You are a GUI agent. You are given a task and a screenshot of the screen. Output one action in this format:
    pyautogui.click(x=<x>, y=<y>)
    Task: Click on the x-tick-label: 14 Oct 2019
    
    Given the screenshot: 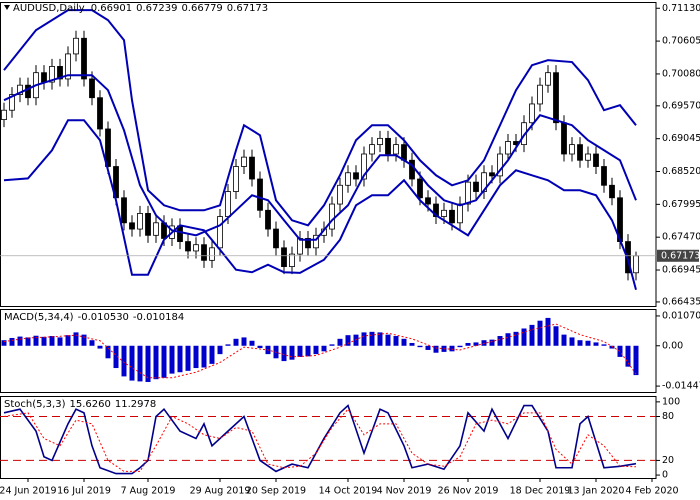 What is the action you would take?
    pyautogui.click(x=348, y=491)
    